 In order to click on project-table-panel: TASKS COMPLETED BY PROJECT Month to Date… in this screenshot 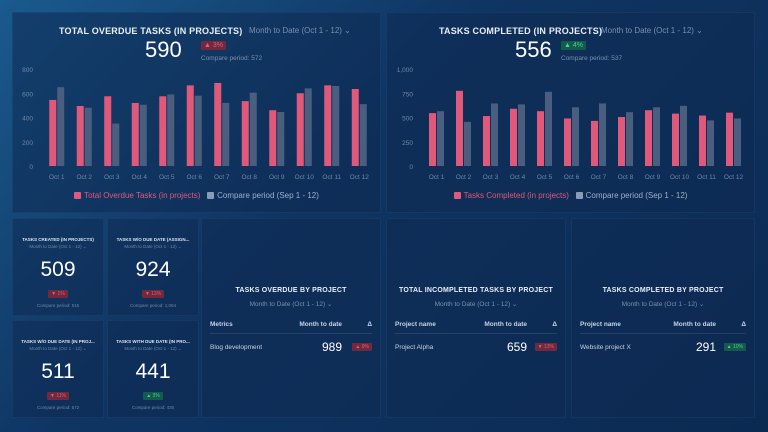, I will do `click(663, 318)`.